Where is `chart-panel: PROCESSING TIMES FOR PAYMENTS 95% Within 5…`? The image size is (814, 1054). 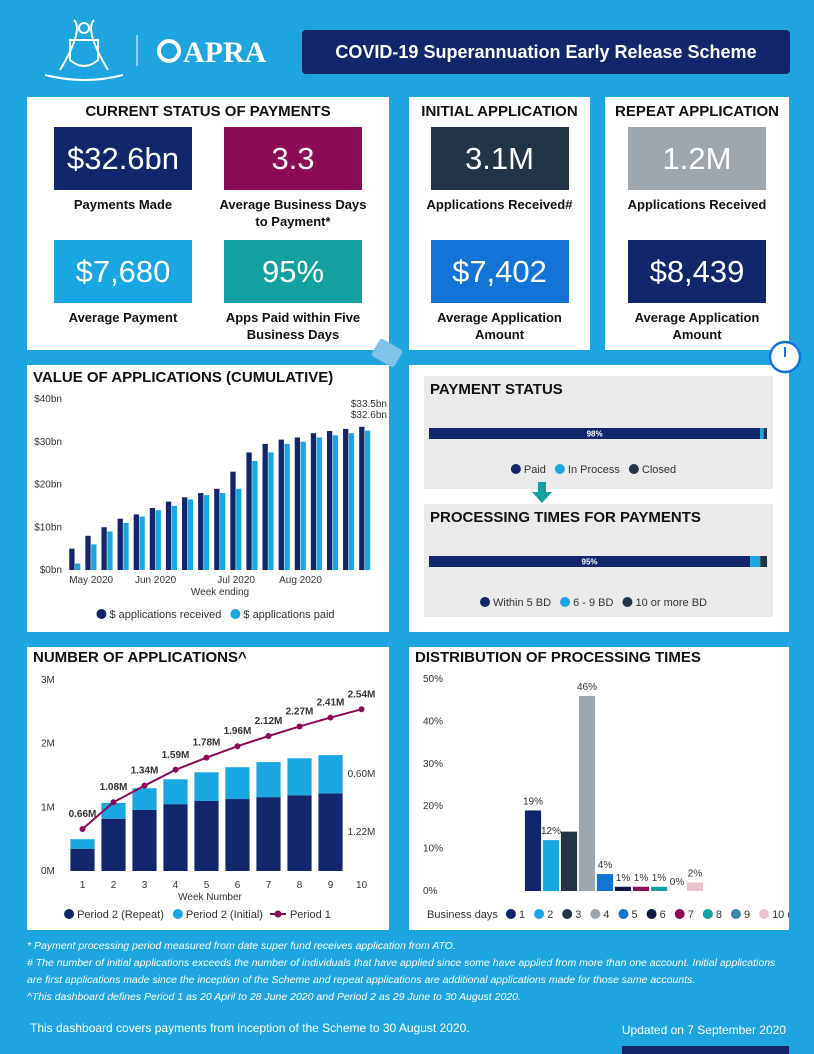
chart-panel: PROCESSING TIMES FOR PAYMENTS 95% Within 5… is located at coordinates (598, 560).